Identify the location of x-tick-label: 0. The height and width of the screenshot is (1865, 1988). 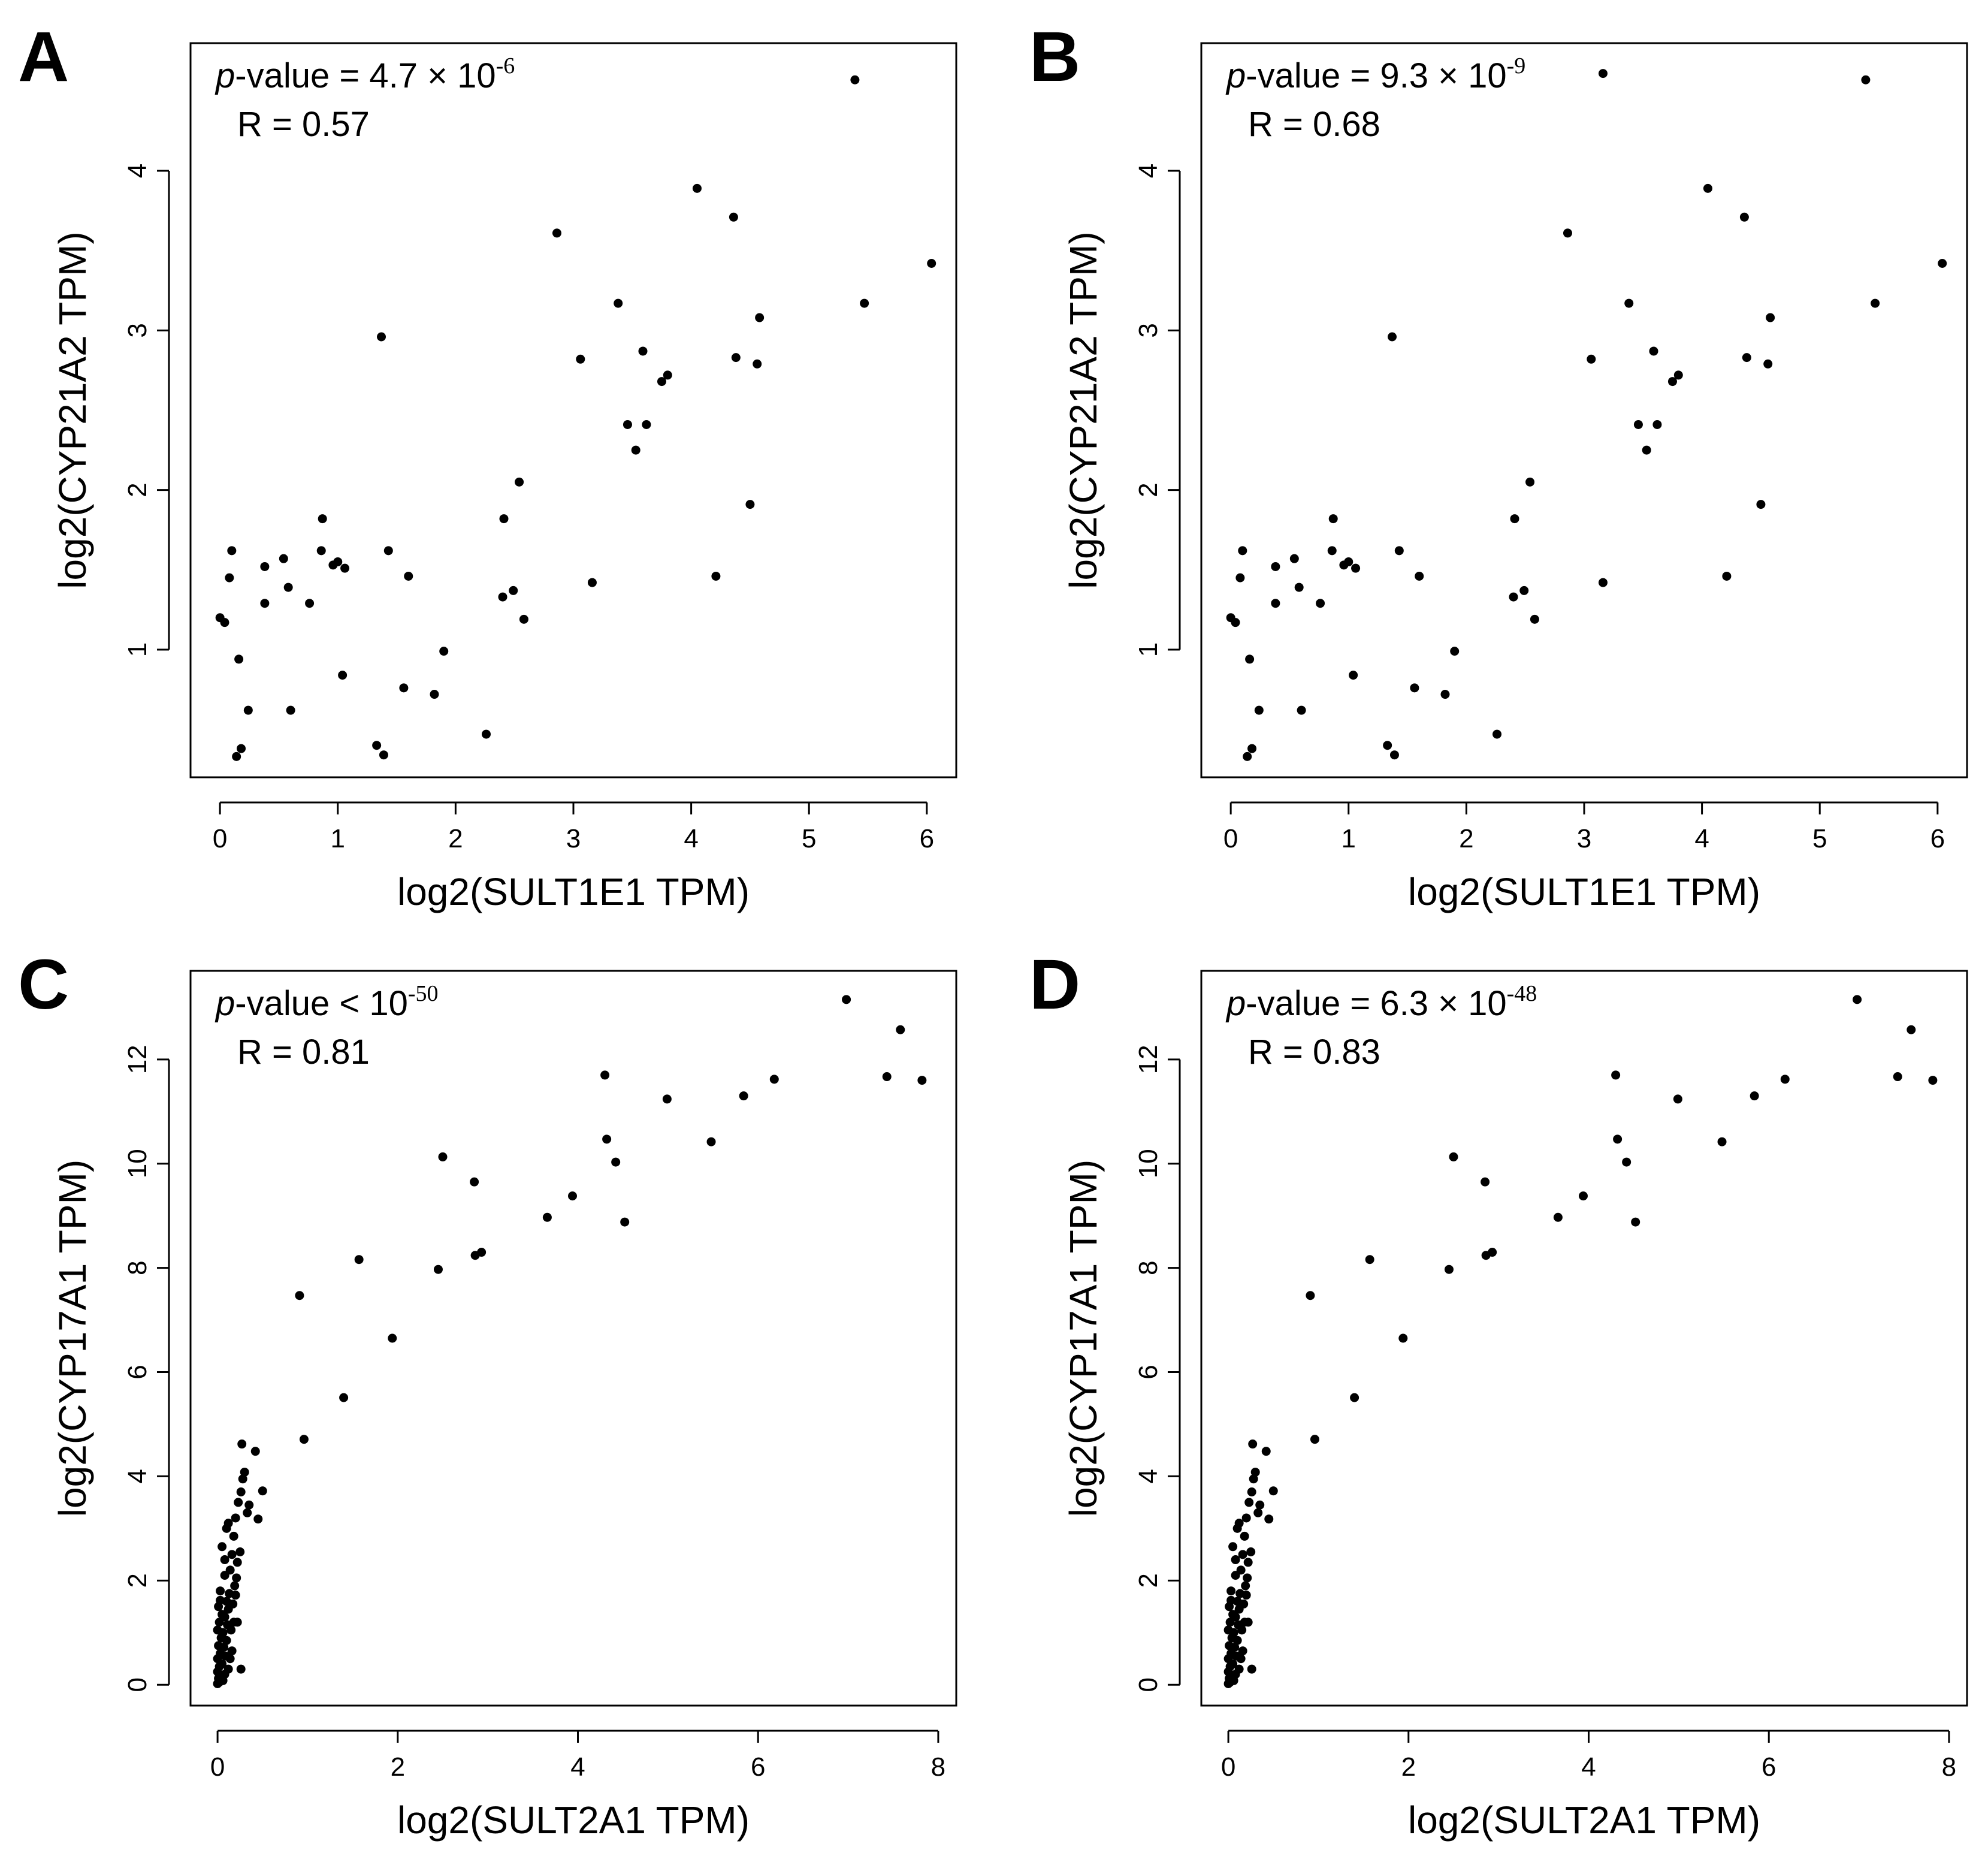
(217, 1767).